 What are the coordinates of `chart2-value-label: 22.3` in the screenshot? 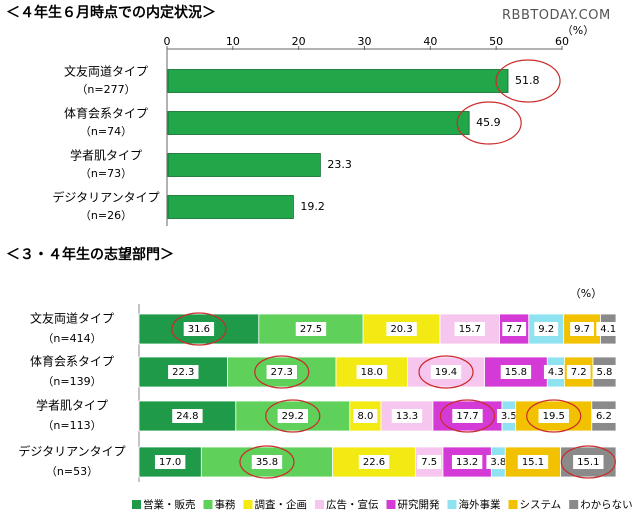 It's located at (183, 372).